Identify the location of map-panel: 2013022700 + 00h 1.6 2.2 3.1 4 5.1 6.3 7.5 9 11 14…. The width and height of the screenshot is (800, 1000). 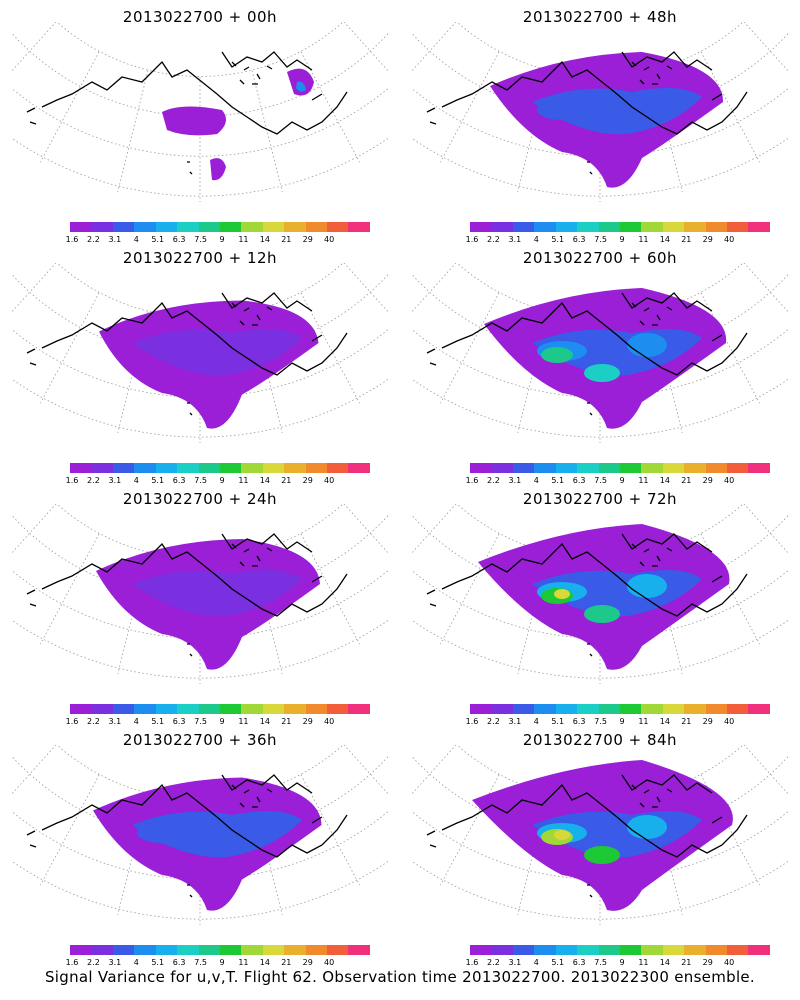
(200, 122).